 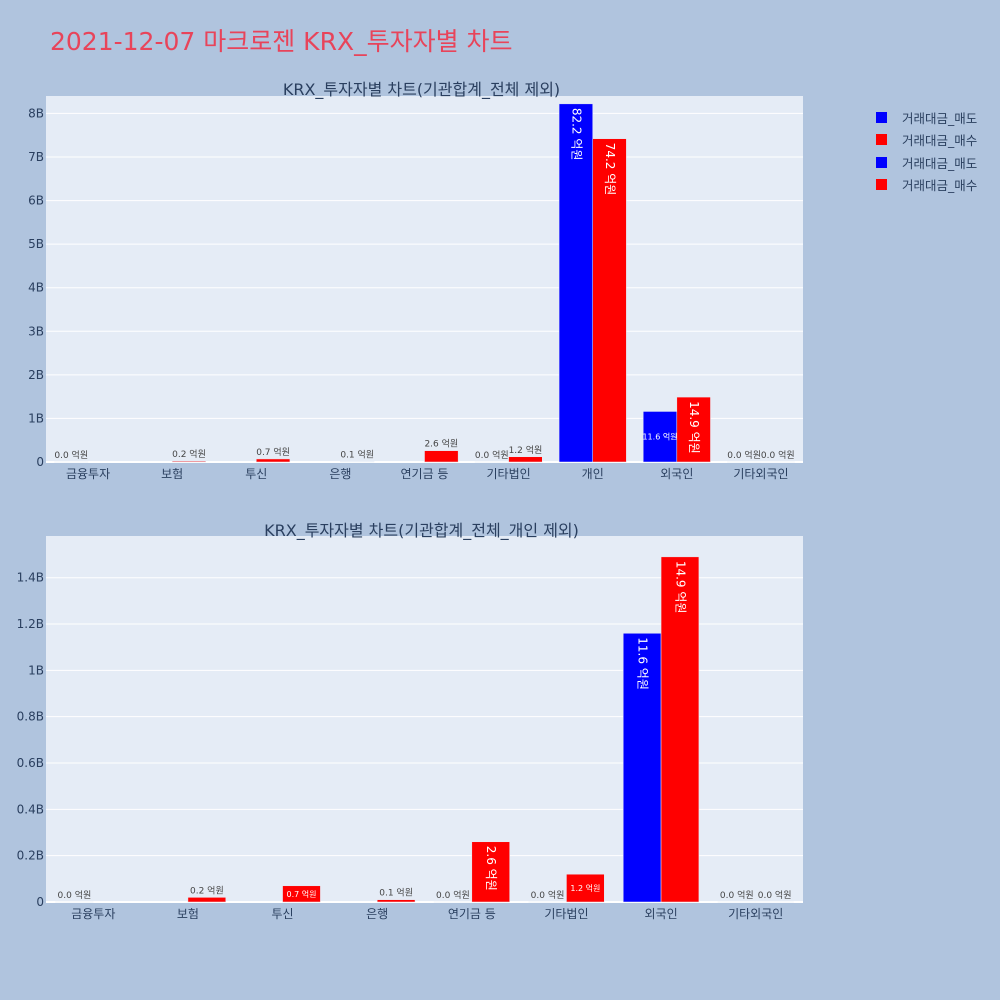 What do you see at coordinates (30, 763) in the screenshot?
I see `y-tick-label: 0.6B` at bounding box center [30, 763].